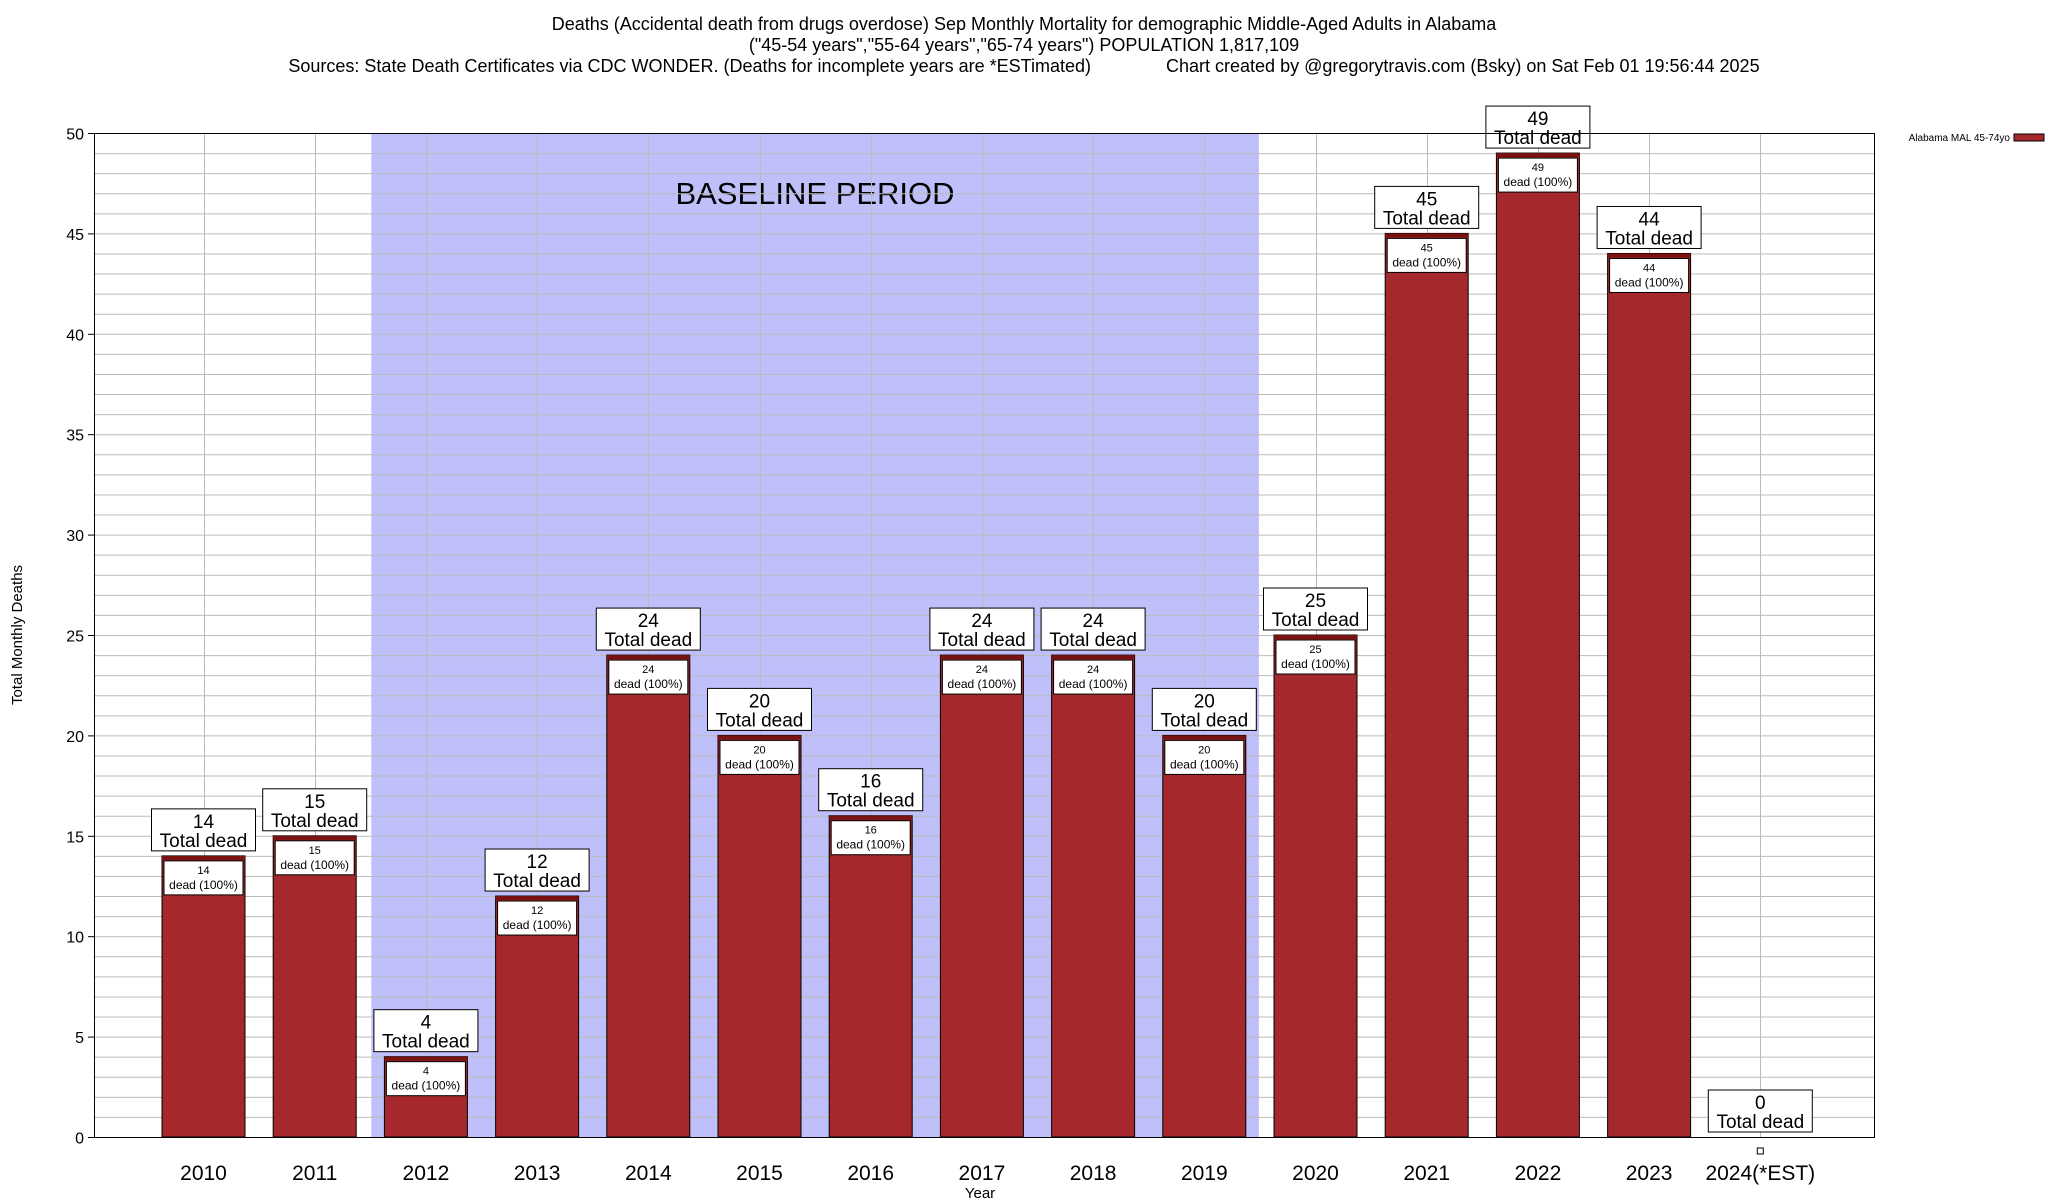 The image size is (2048, 1200). What do you see at coordinates (75, 235) in the screenshot?
I see `y-tick-label: 45` at bounding box center [75, 235].